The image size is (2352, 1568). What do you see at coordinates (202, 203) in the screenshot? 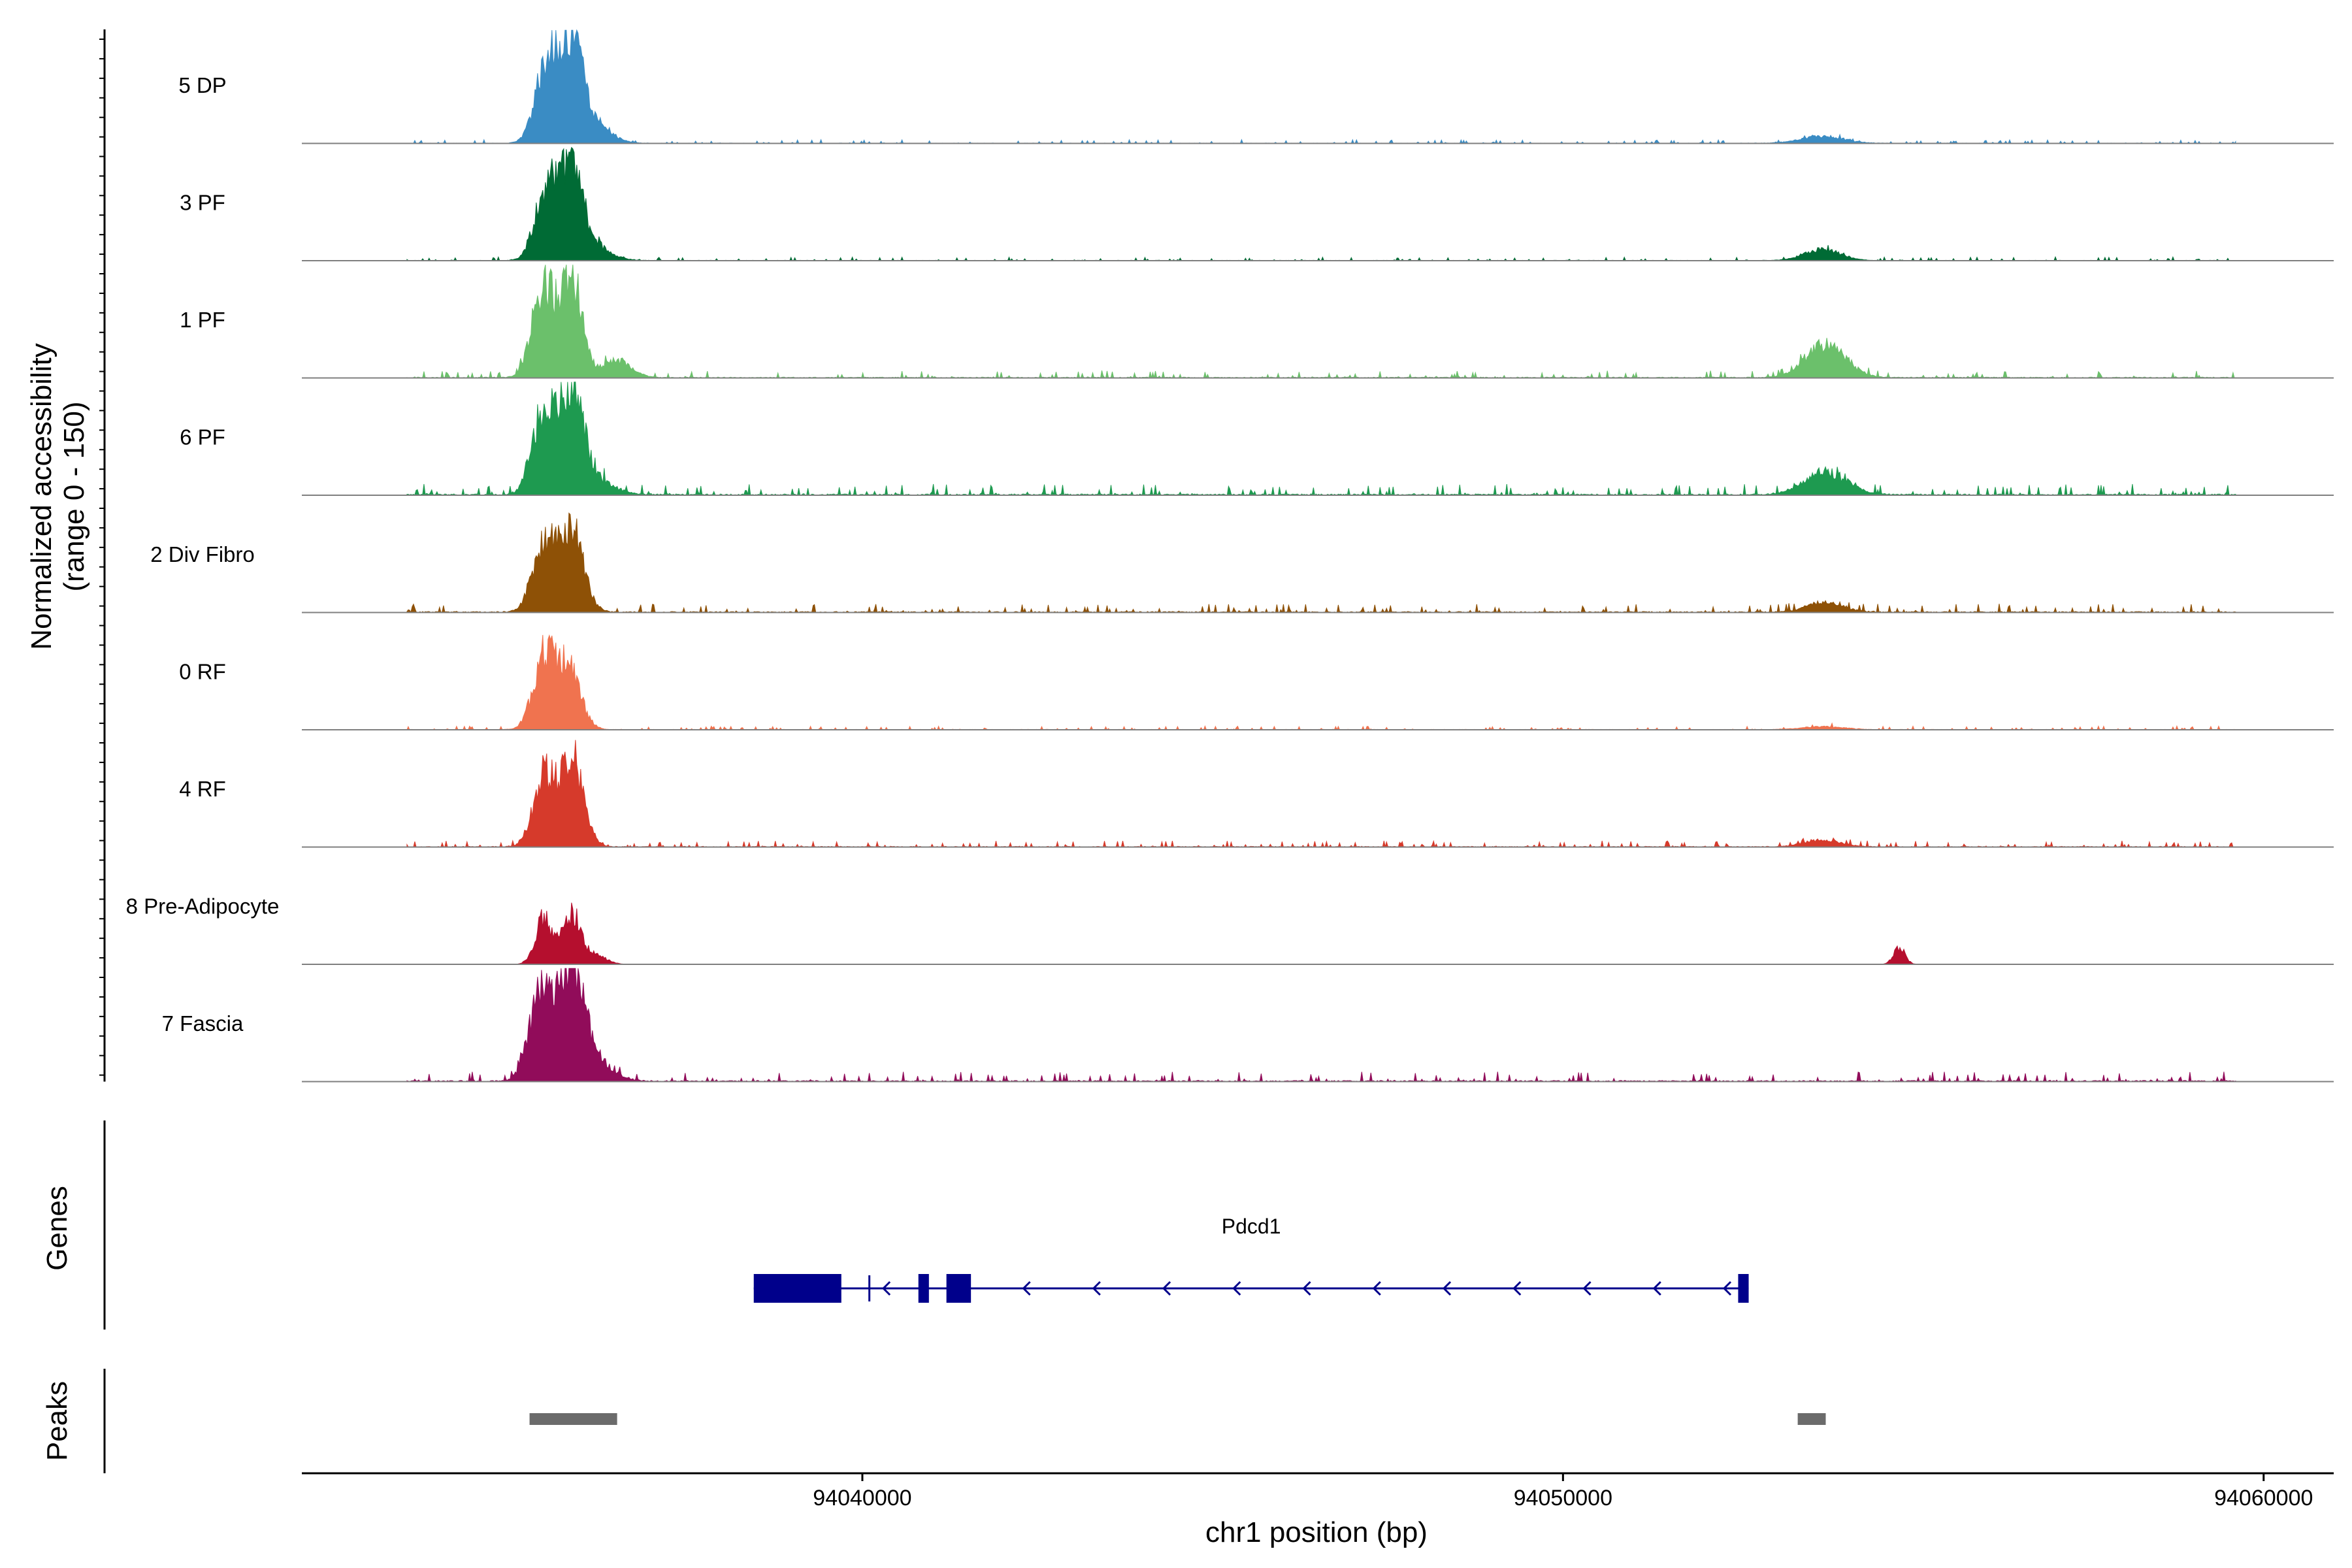
I see `track-label: 3 PF` at bounding box center [202, 203].